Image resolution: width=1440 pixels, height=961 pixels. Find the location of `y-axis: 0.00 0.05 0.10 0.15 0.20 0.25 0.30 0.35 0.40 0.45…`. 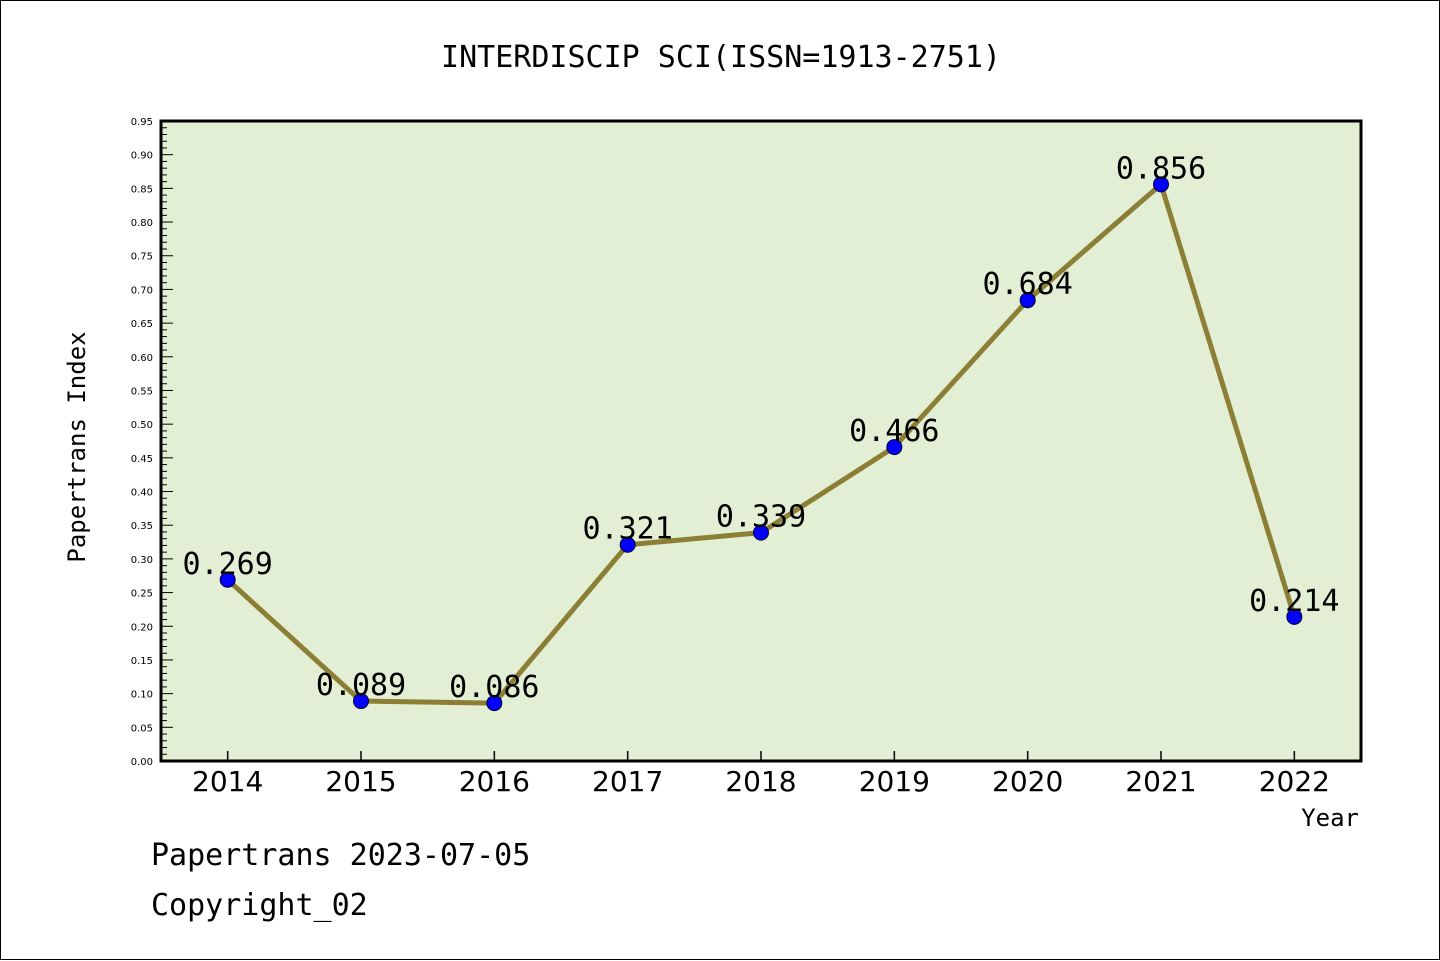

y-axis: 0.00 0.05 0.10 0.15 0.20 0.25 0.30 0.35 0.40 0.45… is located at coordinates (152, 442).